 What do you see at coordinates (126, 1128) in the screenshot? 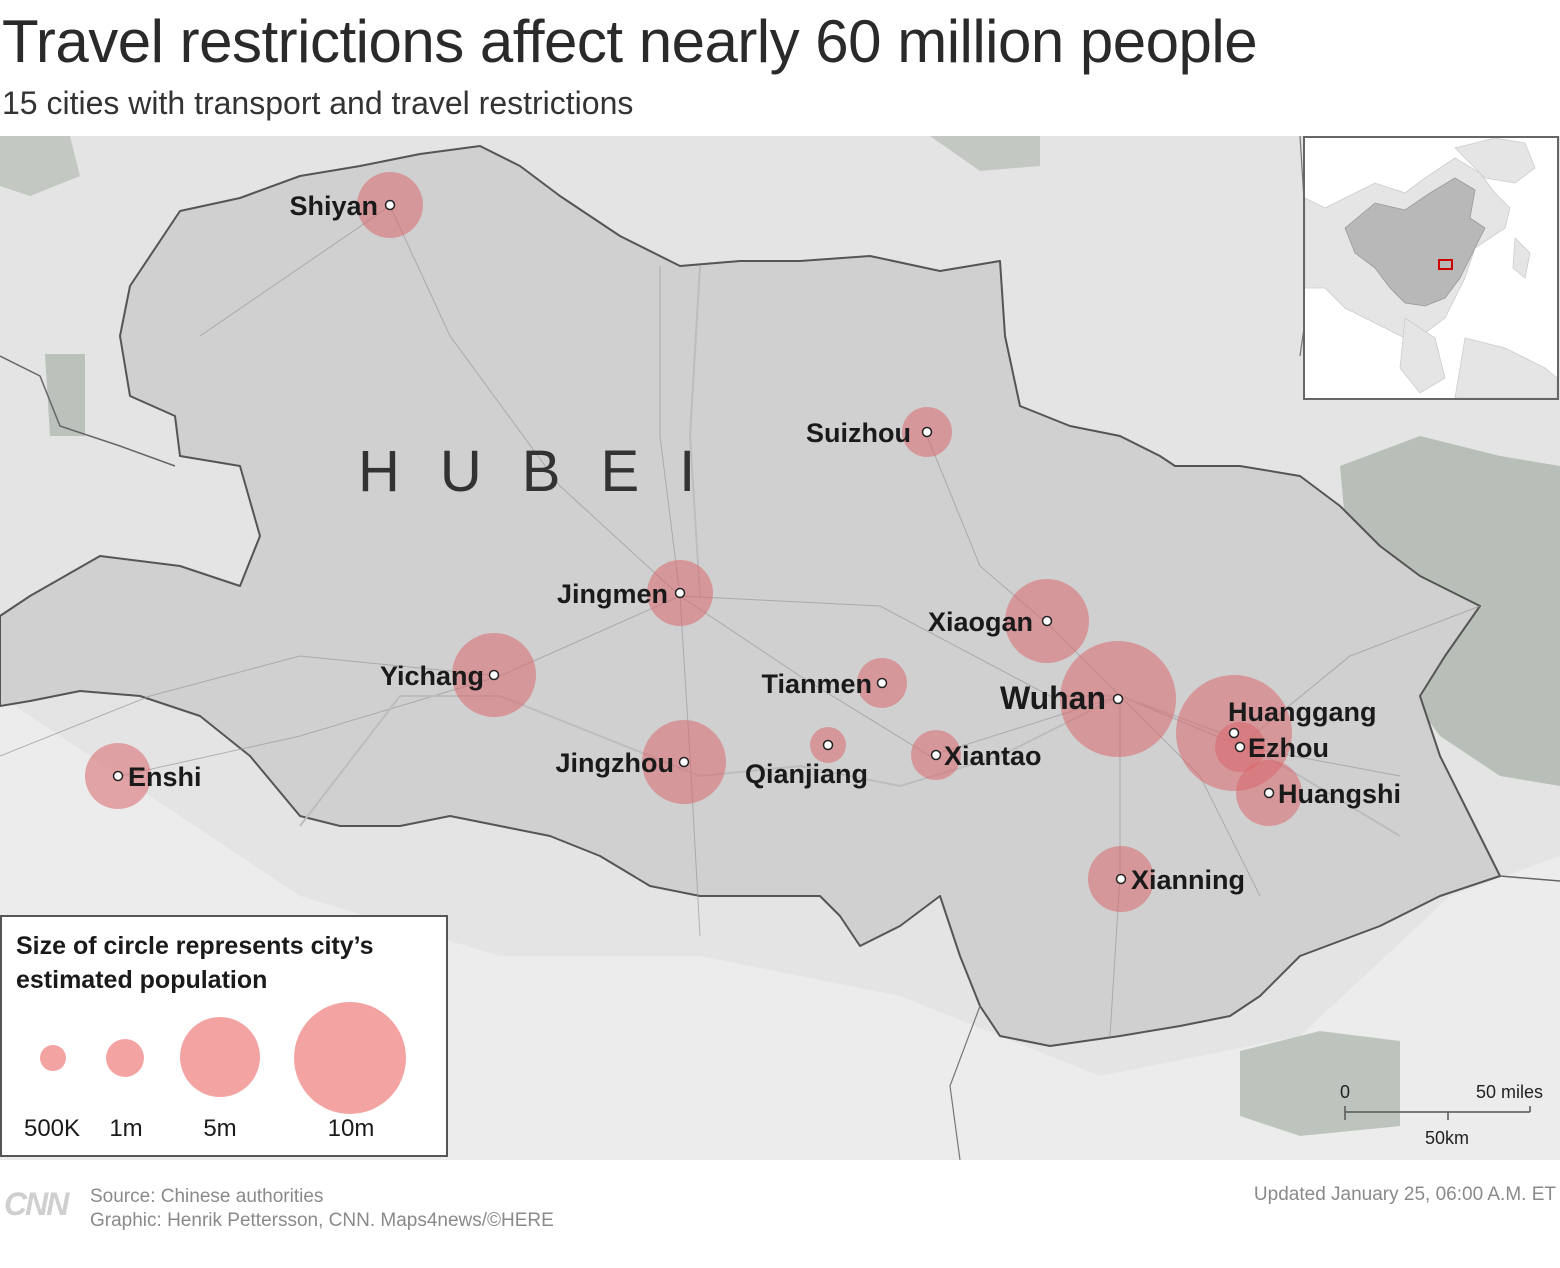
I see `legend-label: 1m` at bounding box center [126, 1128].